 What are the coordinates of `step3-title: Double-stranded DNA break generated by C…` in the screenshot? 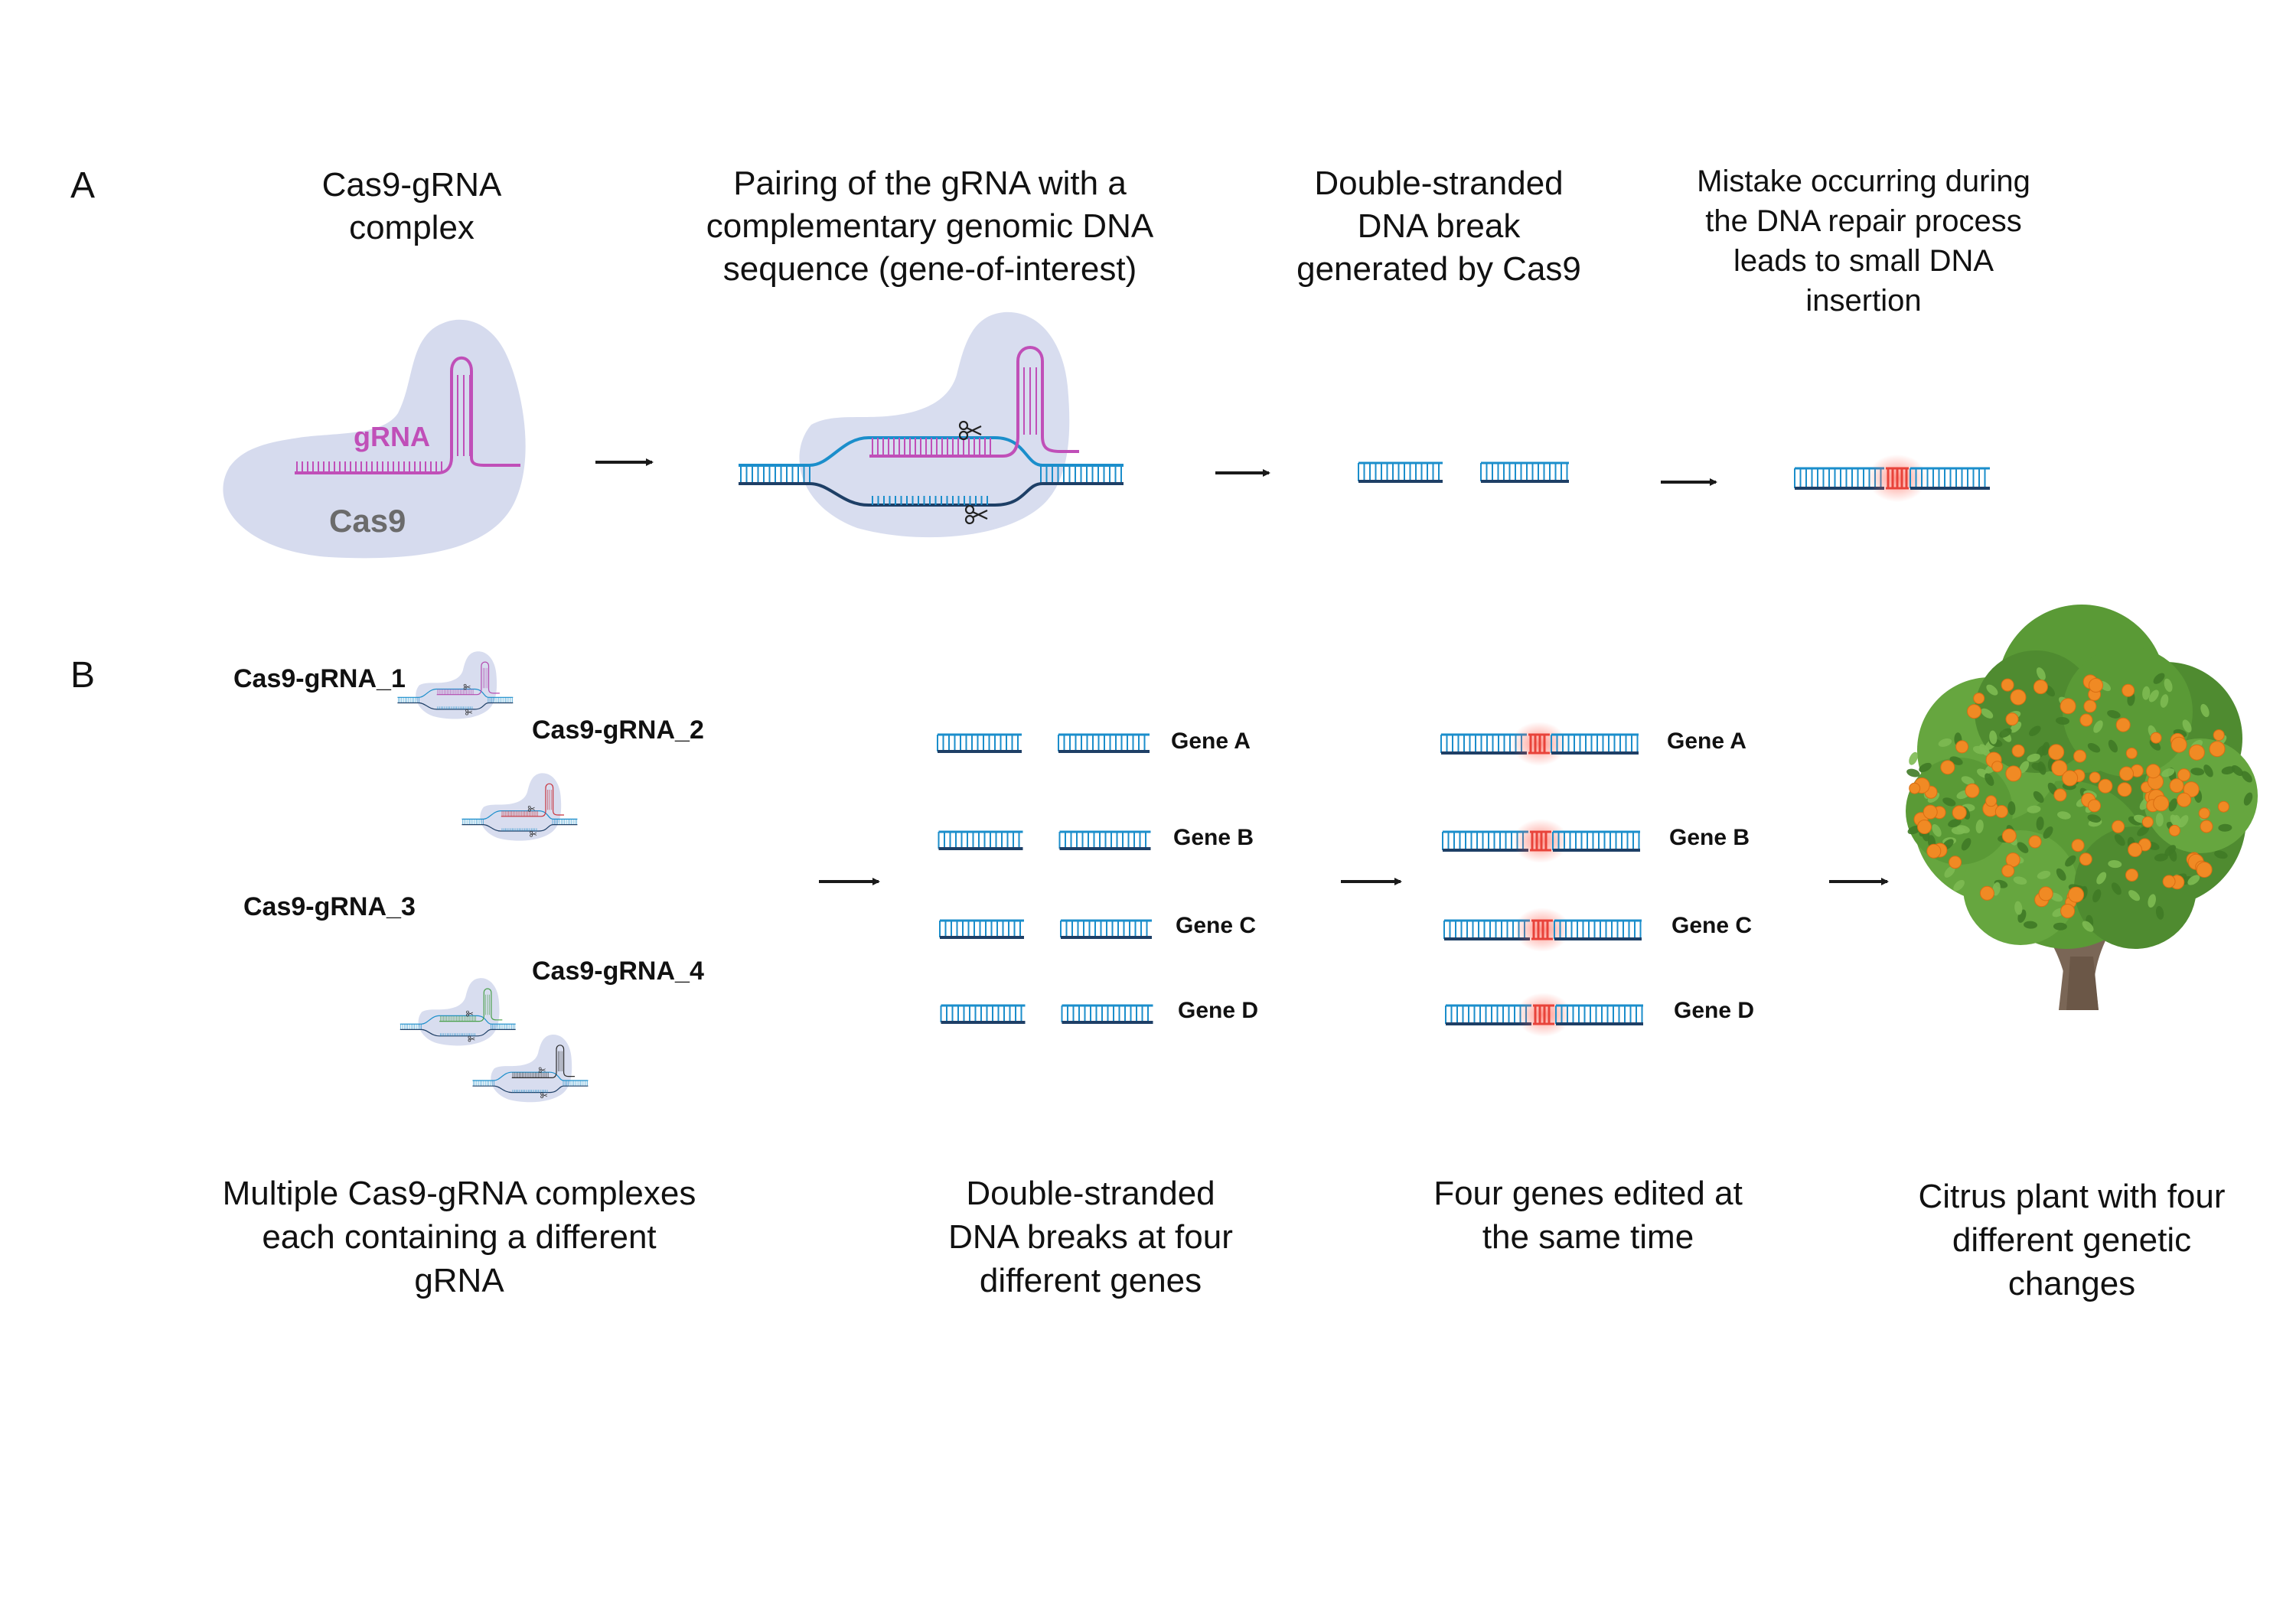 It's located at (1438, 226).